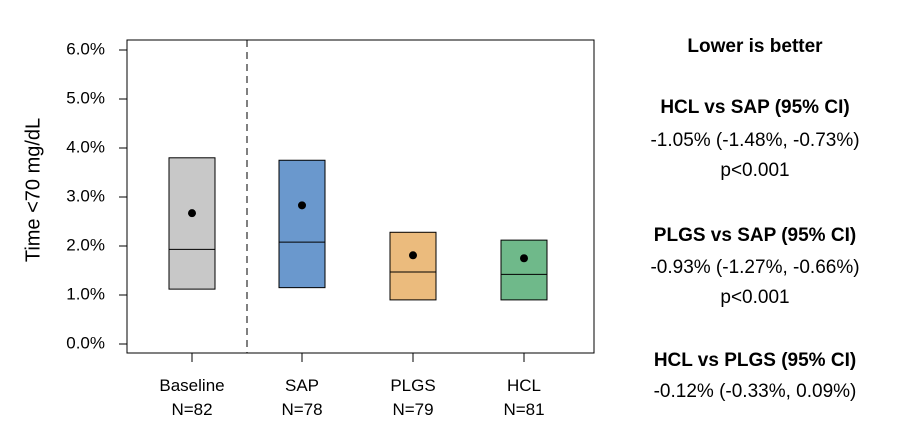 The height and width of the screenshot is (426, 910). I want to click on x-tick-label-hcl: HCL, so click(524, 385).